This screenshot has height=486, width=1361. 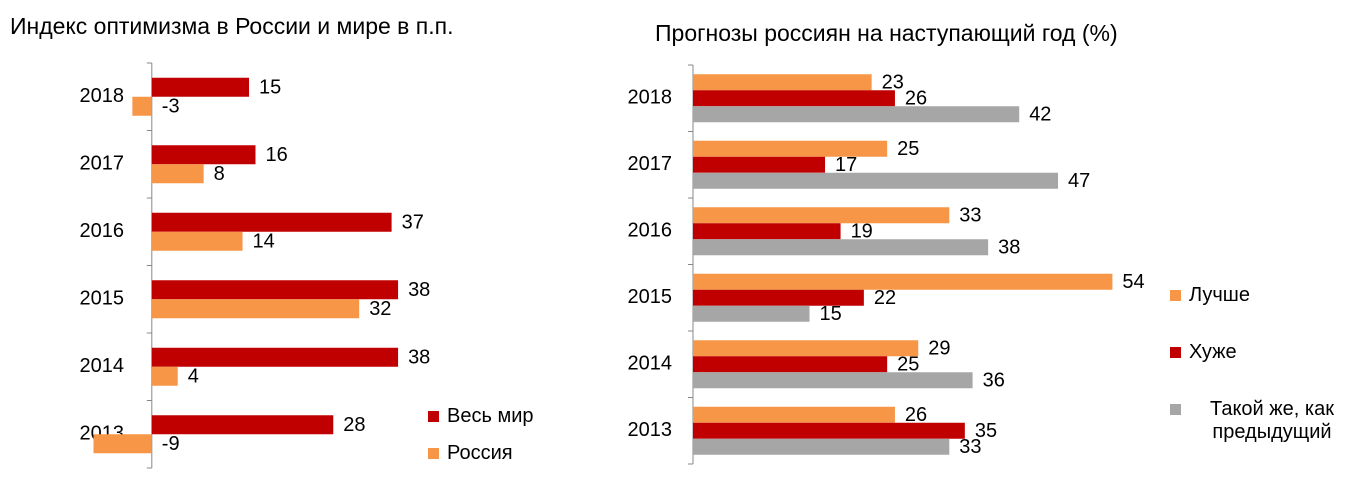 What do you see at coordinates (480, 453) in the screenshot?
I see `legend-label: Россия` at bounding box center [480, 453].